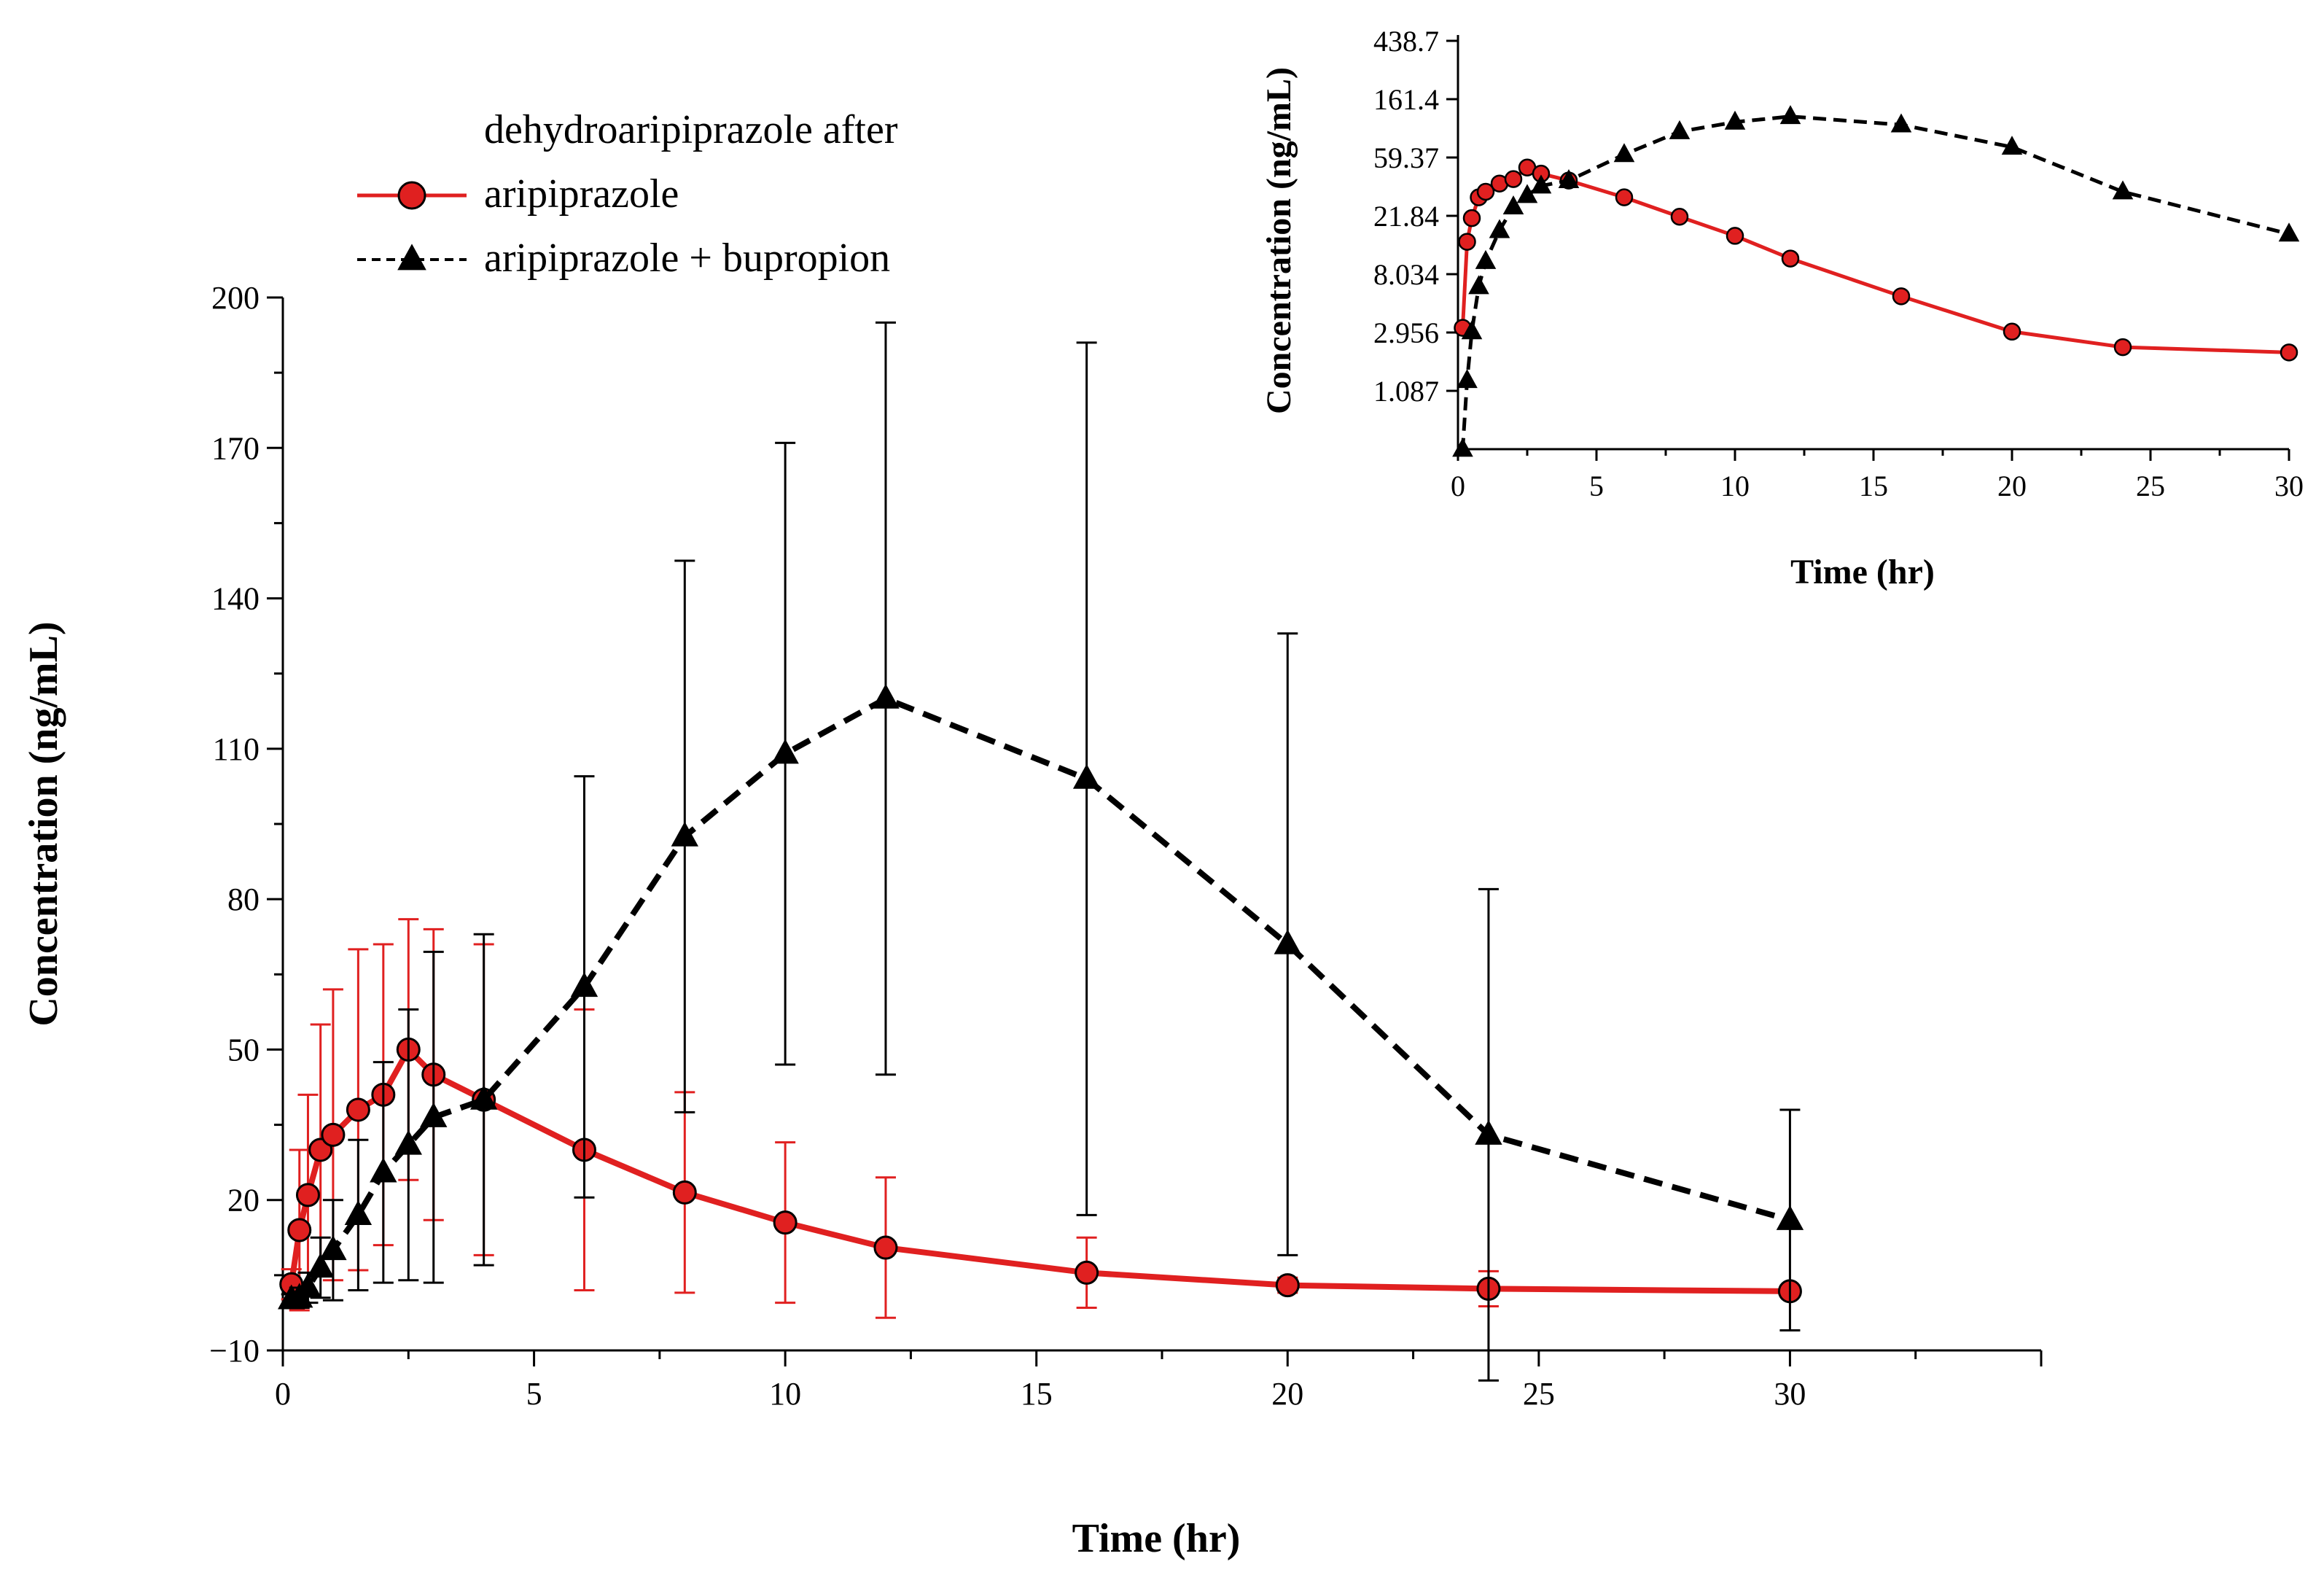 Image resolution: width=2324 pixels, height=1575 pixels. I want to click on inset-x-tick-label: 15, so click(1873, 486).